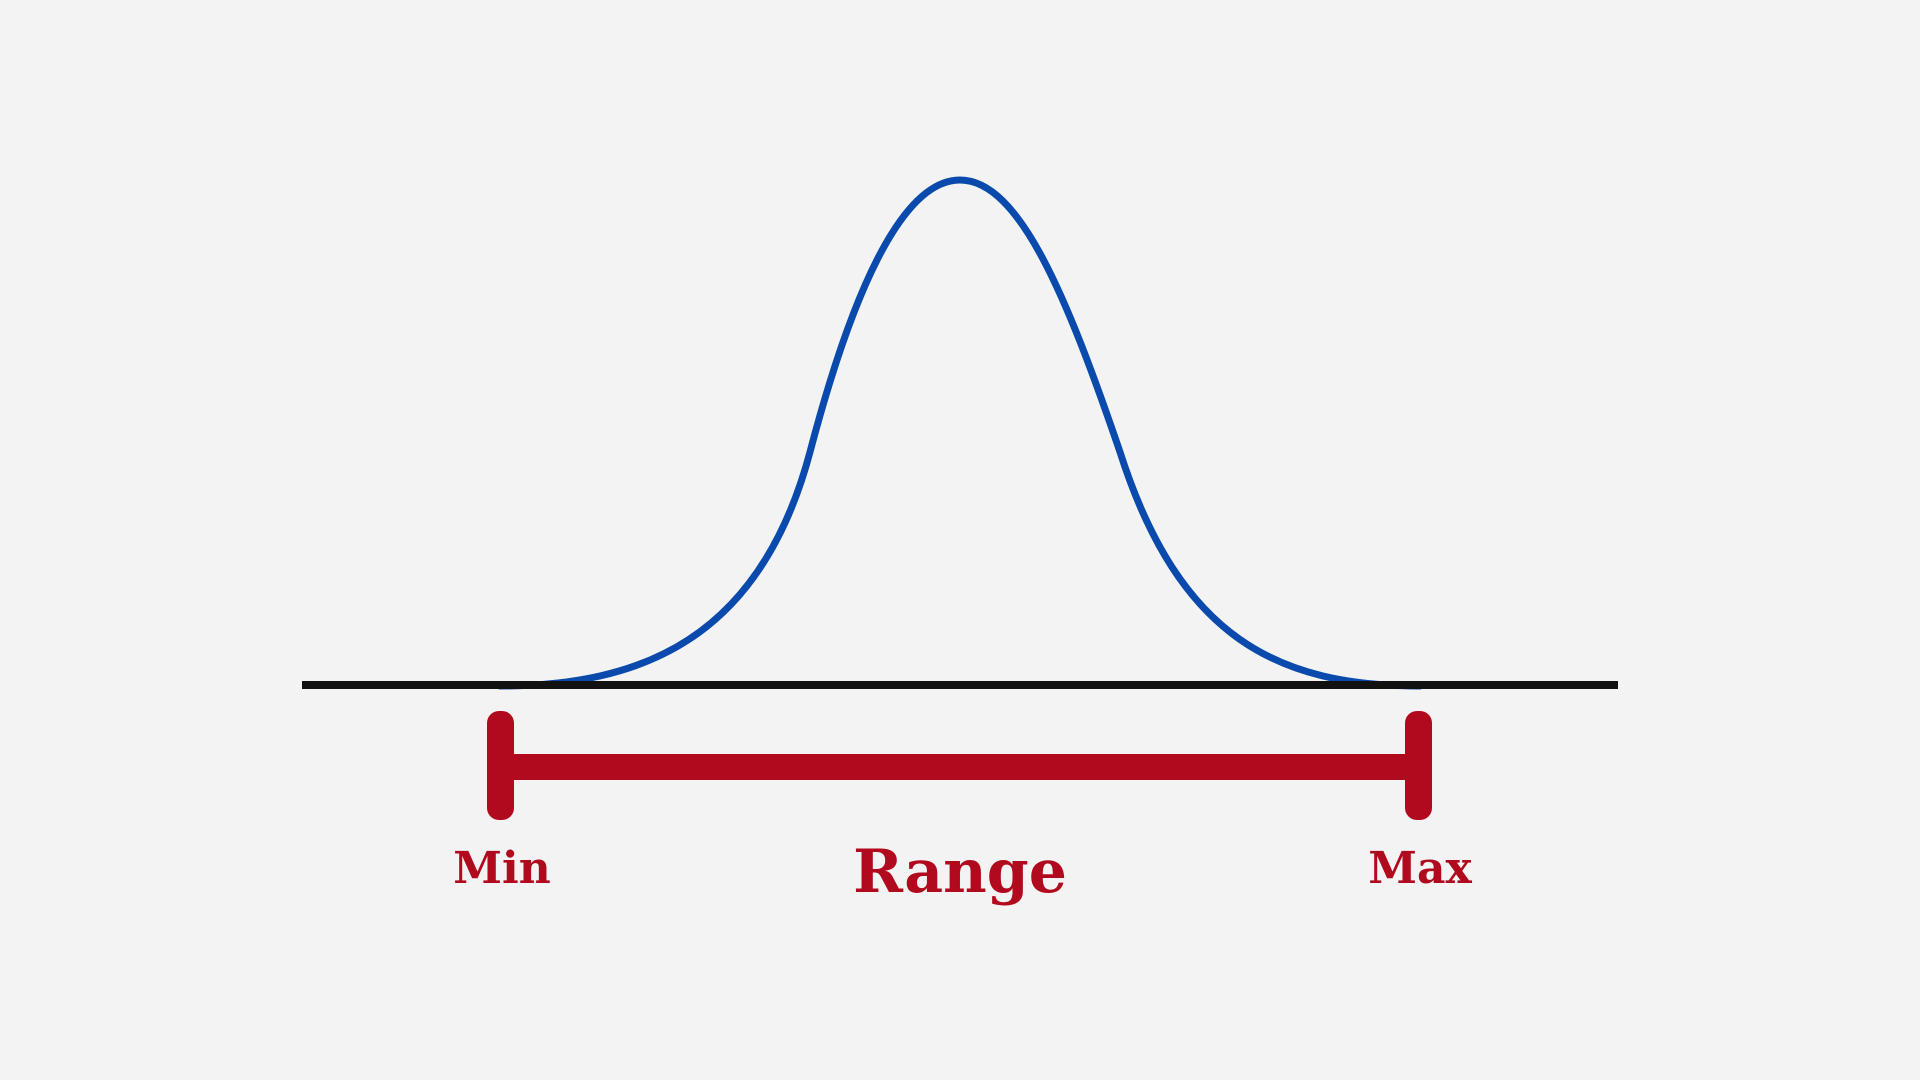 The image size is (1920, 1080). I want to click on max-label: Max, so click(1420, 868).